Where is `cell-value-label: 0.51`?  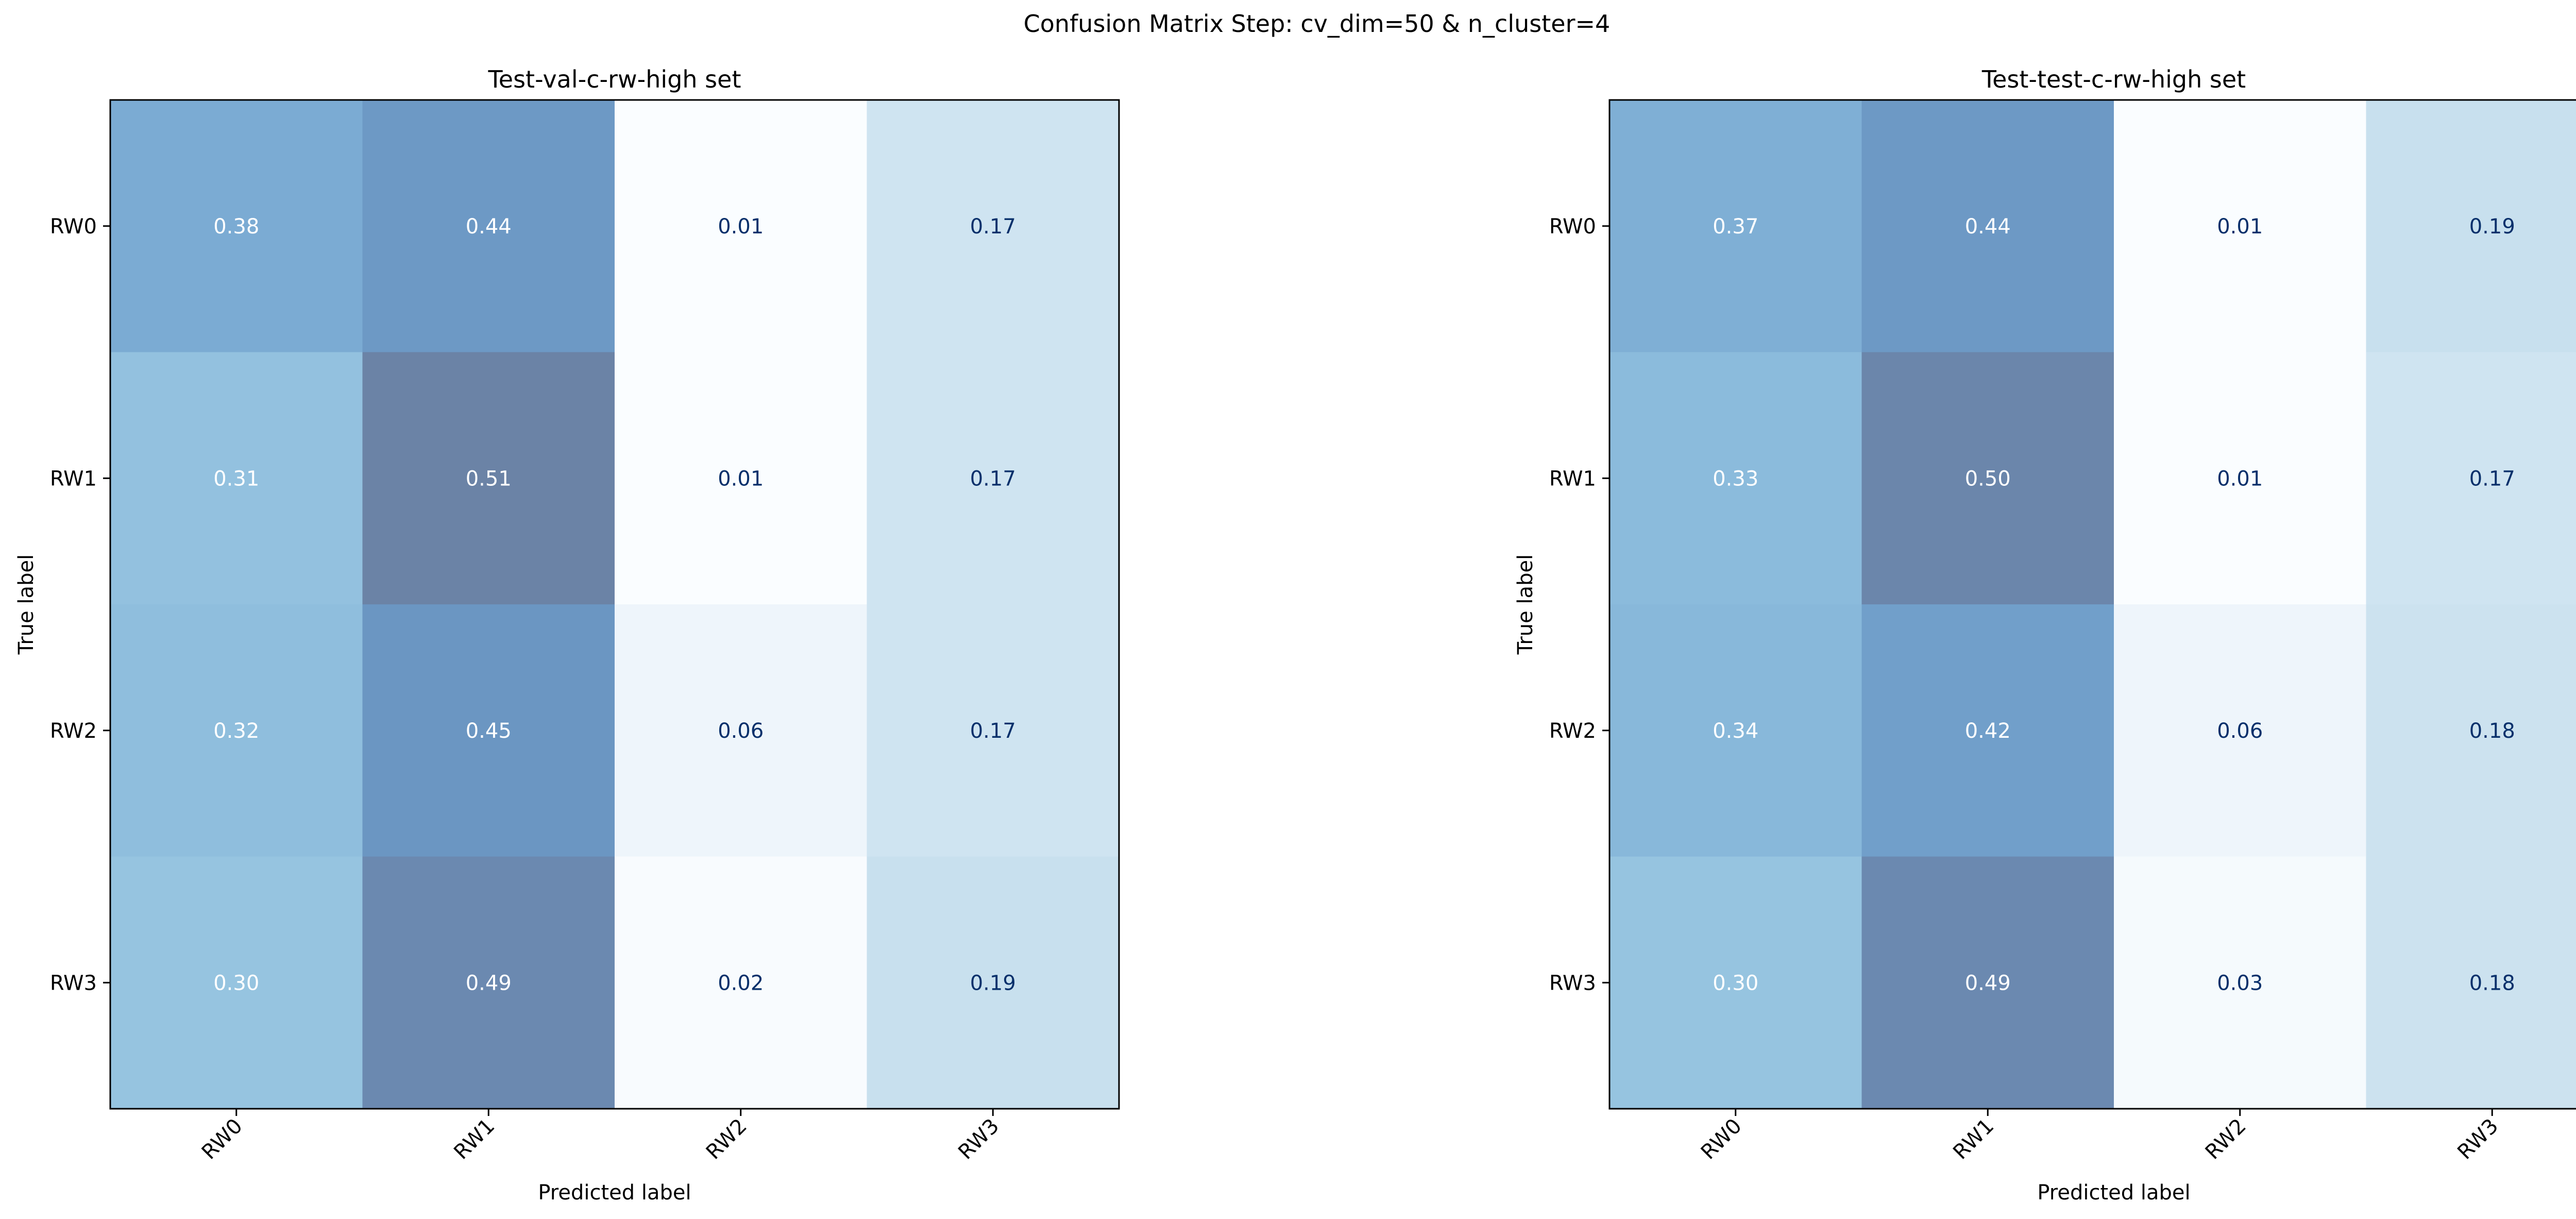 cell-value-label: 0.51 is located at coordinates (489, 478).